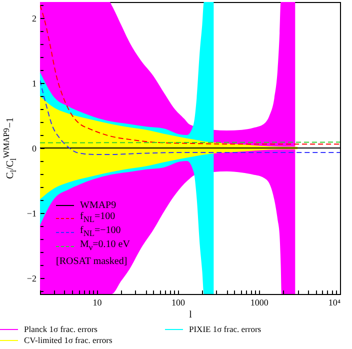  I want to click on legend-label: f$_{NL}$=−100, so click(100, 232).